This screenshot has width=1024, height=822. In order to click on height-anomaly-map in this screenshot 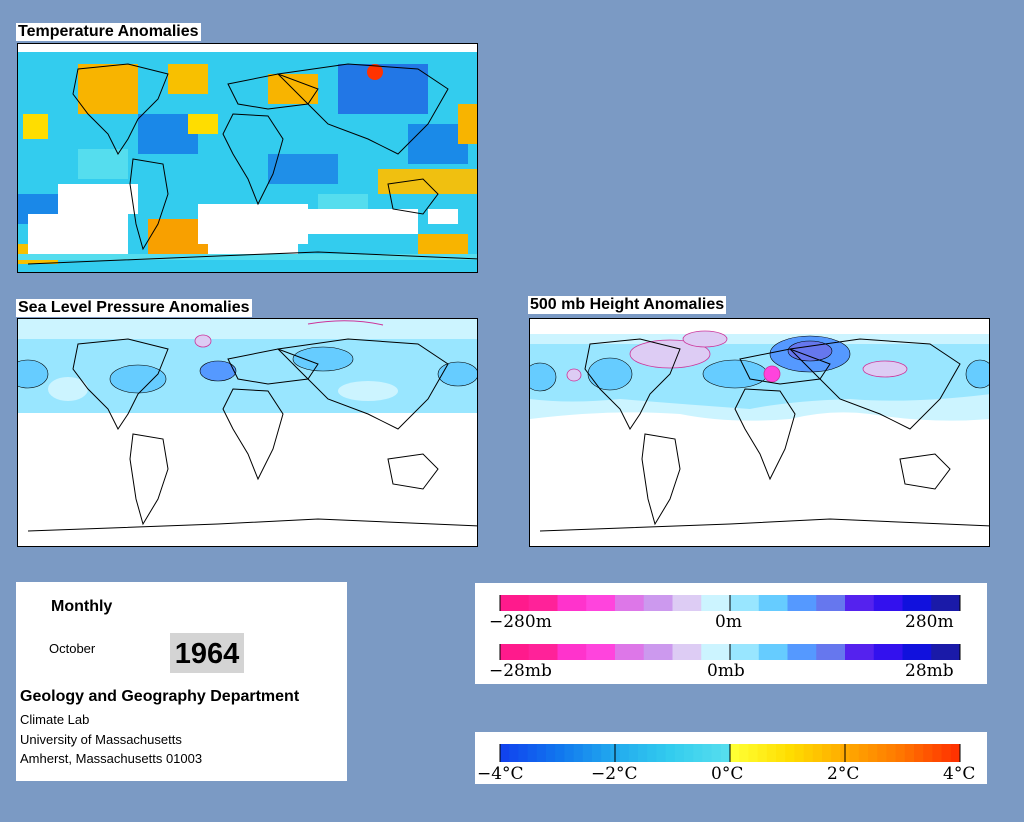, I will do `click(759, 432)`.